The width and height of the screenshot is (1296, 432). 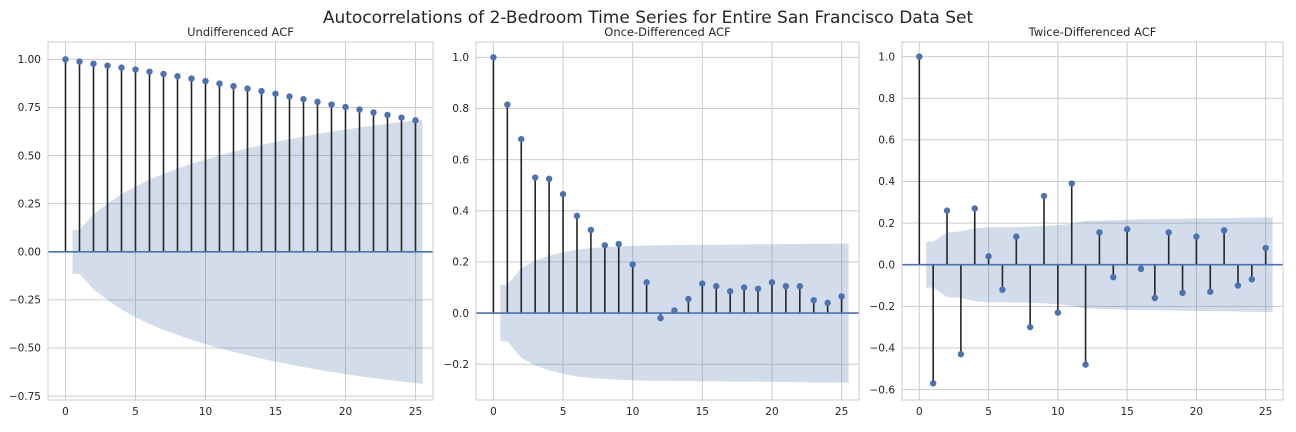 I want to click on y-tick-label: 1.00, so click(x=29, y=60).